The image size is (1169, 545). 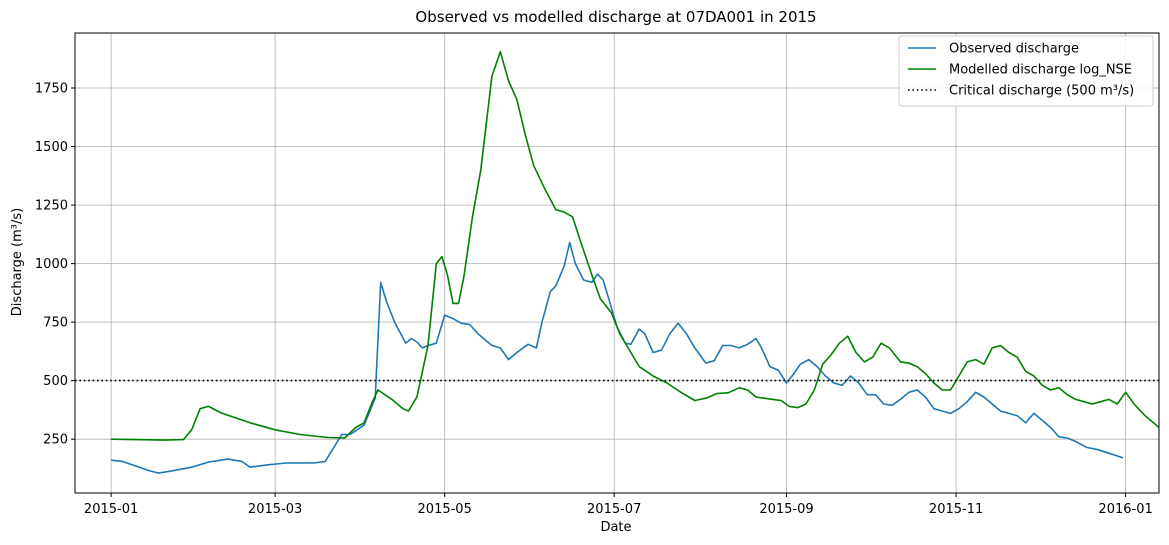 I want to click on legend-label: Critical discharge (500 m³/s), so click(x=1041, y=91).